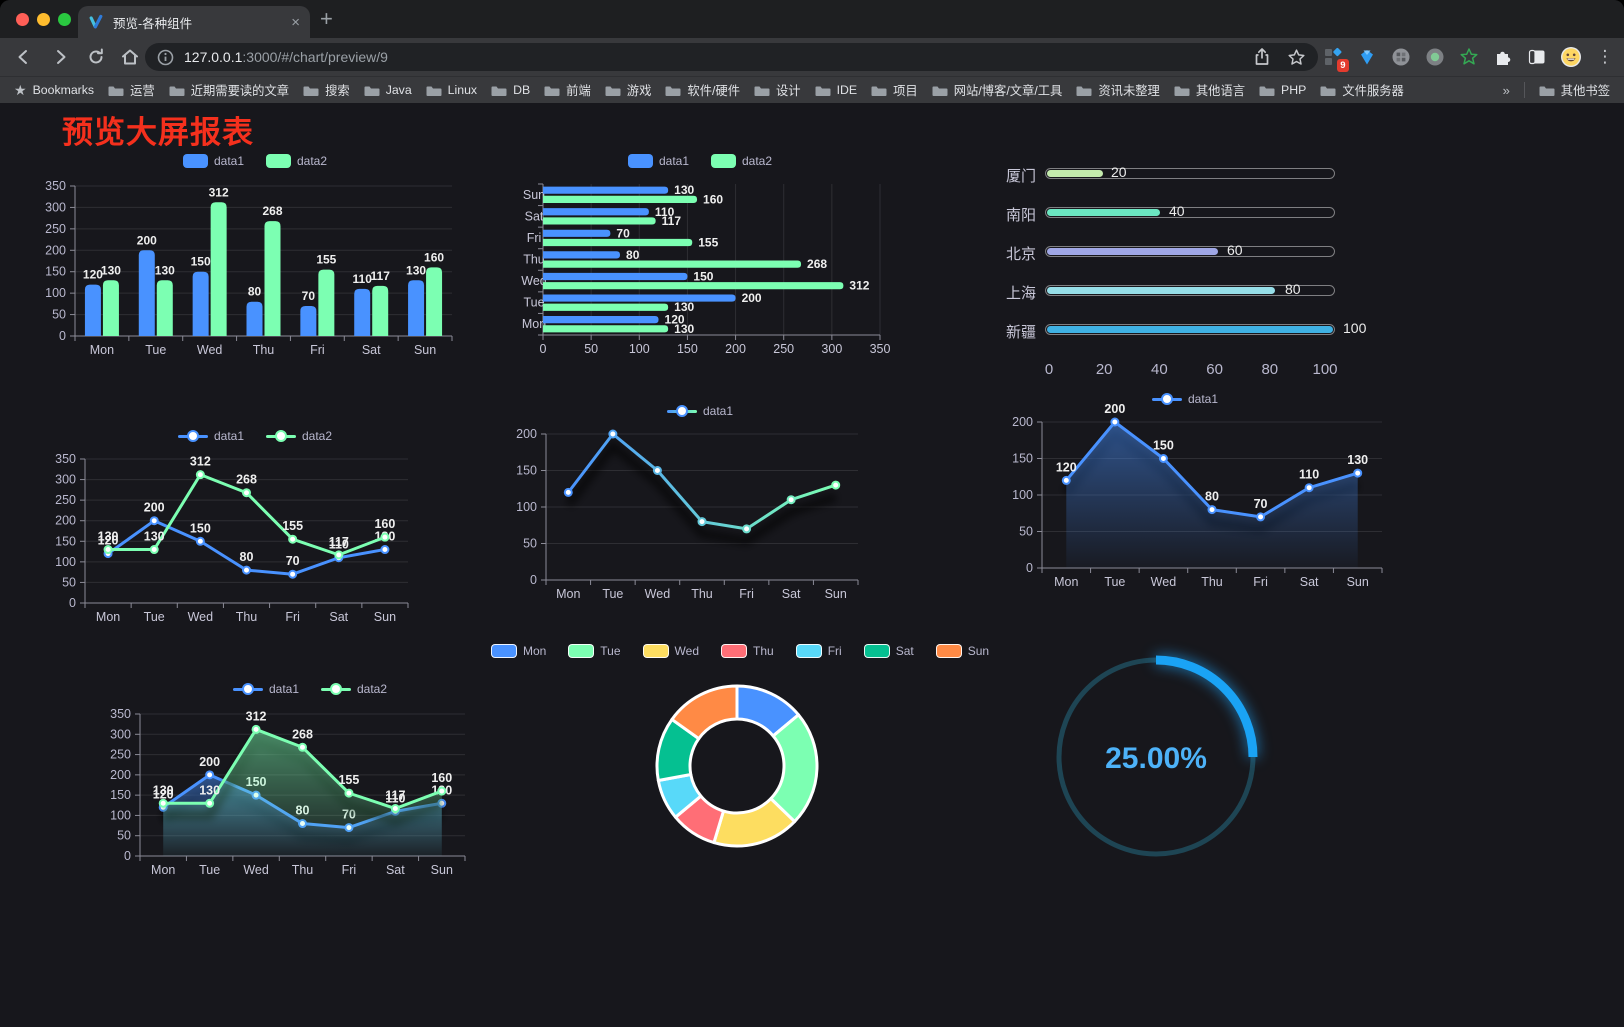 Image resolution: width=1624 pixels, height=1027 pixels. I want to click on site-info-icon, so click(165, 57).